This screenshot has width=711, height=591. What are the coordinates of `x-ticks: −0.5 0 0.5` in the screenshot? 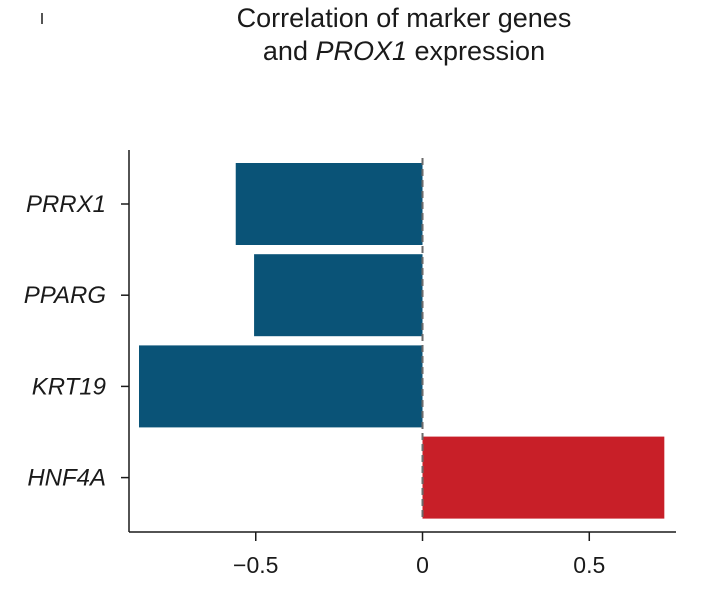 It's located at (419, 555).